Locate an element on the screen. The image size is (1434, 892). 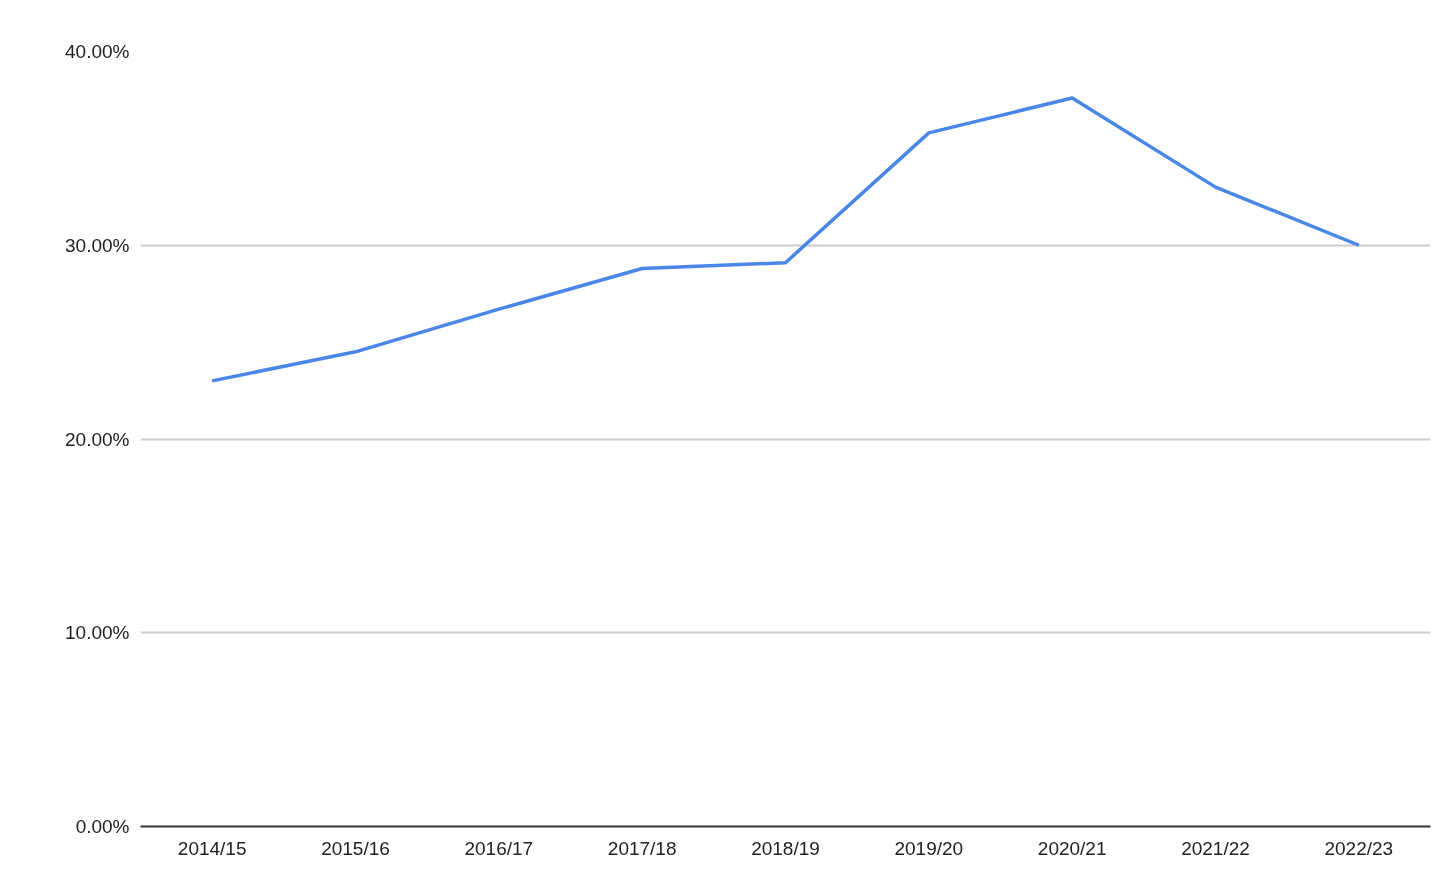
x-tick-label: 2018/19 is located at coordinates (785, 848).